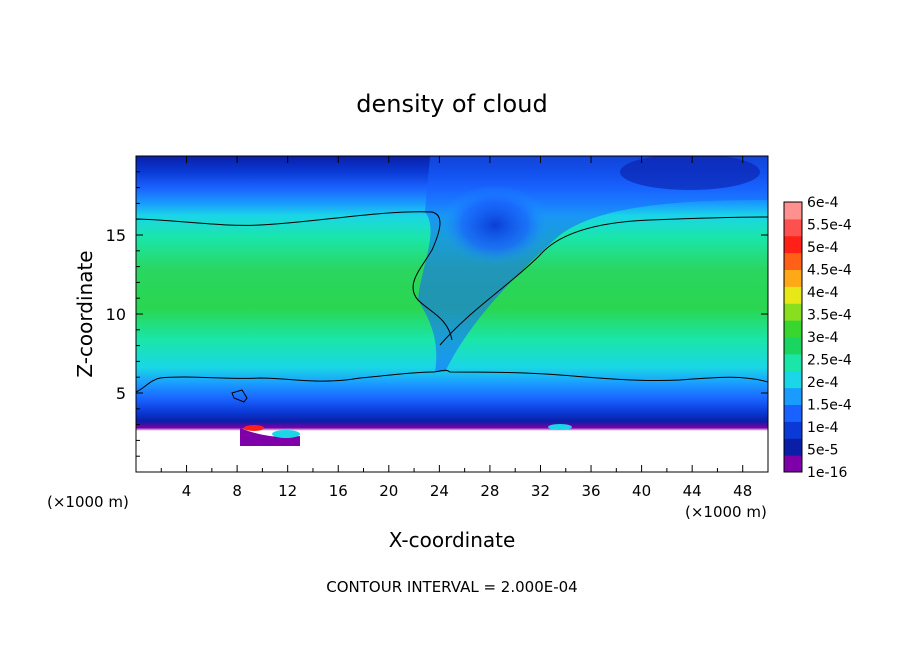  I want to click on colorbar-label: 3.5e-4, so click(829, 316).